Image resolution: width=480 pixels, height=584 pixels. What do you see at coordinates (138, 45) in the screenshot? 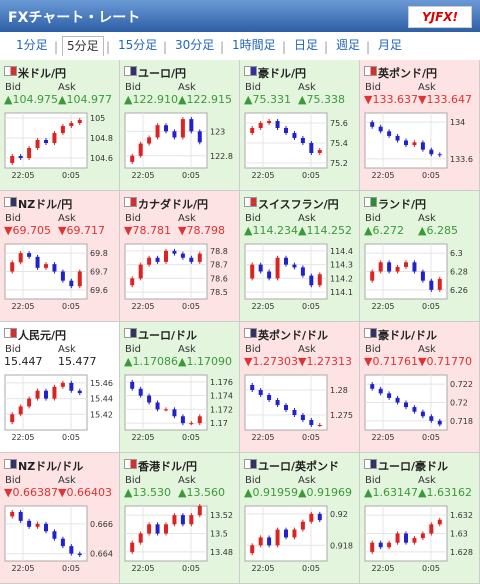
I see `tab: 15分足` at bounding box center [138, 45].